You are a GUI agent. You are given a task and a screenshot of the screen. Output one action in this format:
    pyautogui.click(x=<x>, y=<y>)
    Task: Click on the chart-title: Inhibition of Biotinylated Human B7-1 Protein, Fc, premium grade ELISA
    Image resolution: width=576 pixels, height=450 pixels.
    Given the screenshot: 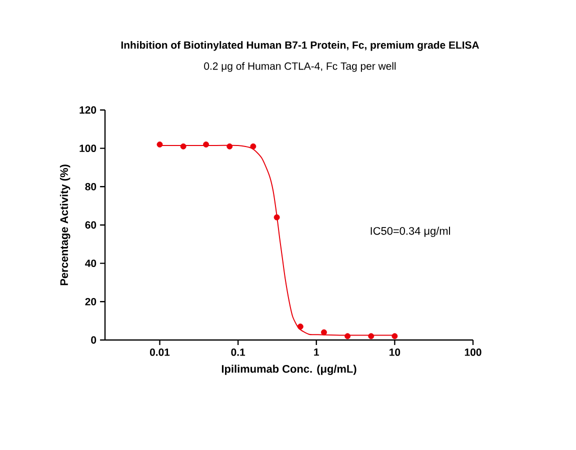 What is the action you would take?
    pyautogui.click(x=300, y=46)
    